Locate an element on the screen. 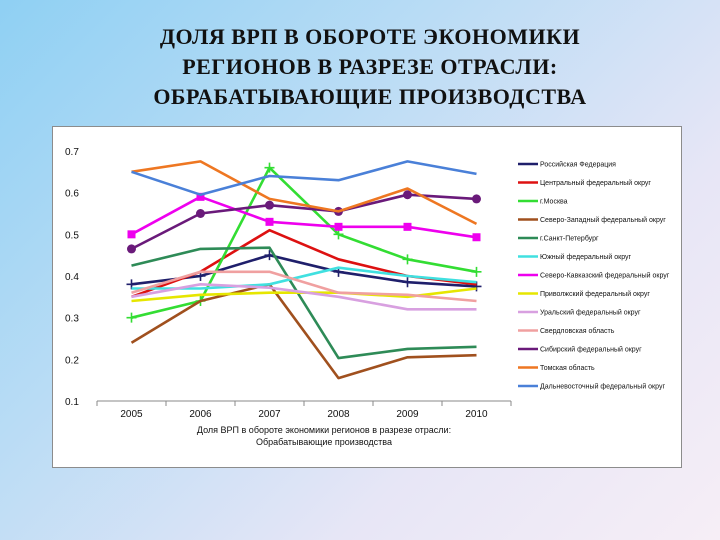 Image resolution: width=720 pixels, height=540 pixels. y-tick-label: 0.3 is located at coordinates (72, 319).